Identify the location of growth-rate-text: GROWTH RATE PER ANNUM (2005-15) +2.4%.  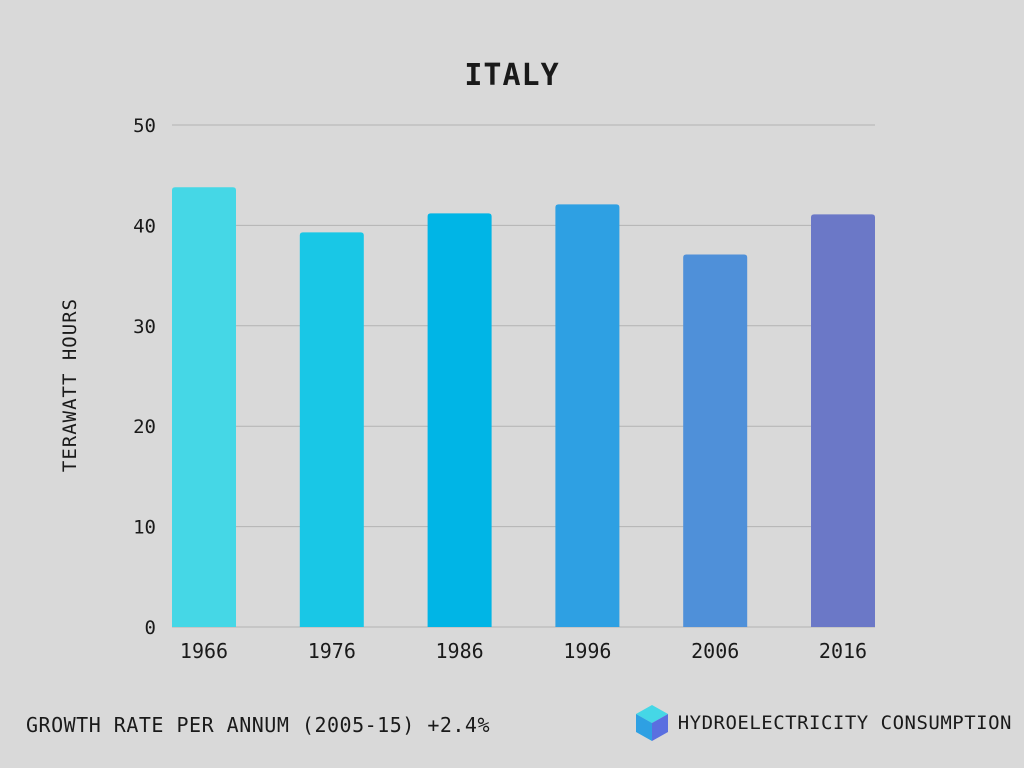
(258, 725).